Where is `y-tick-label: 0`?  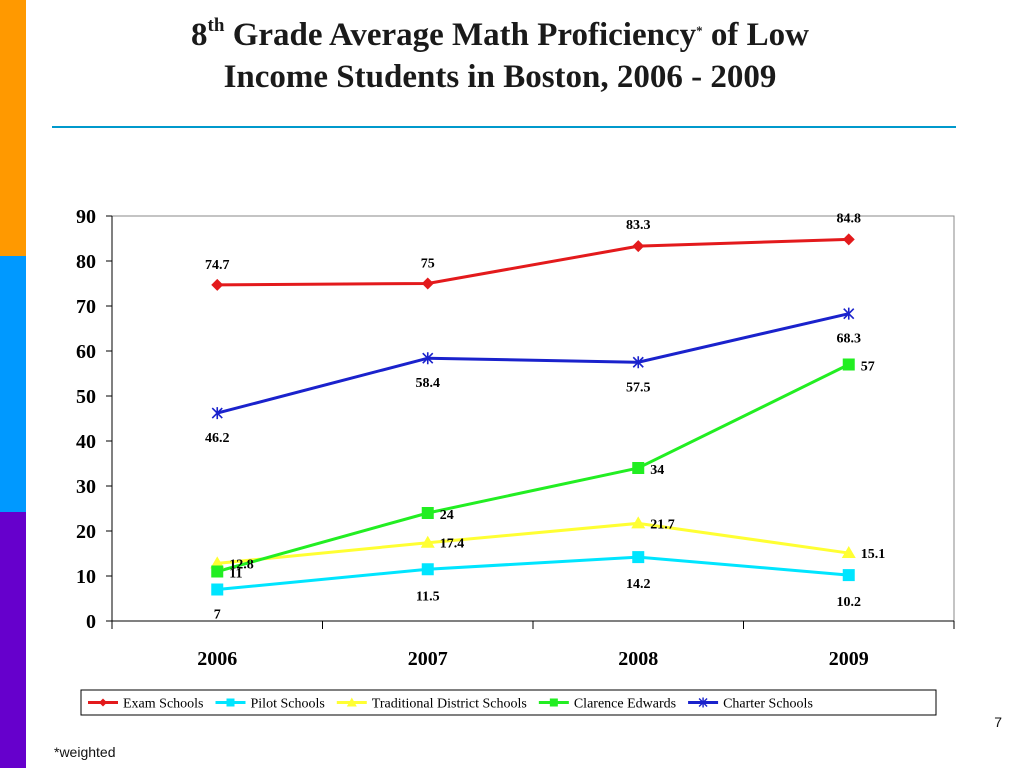 y-tick-label: 0 is located at coordinates (91, 622).